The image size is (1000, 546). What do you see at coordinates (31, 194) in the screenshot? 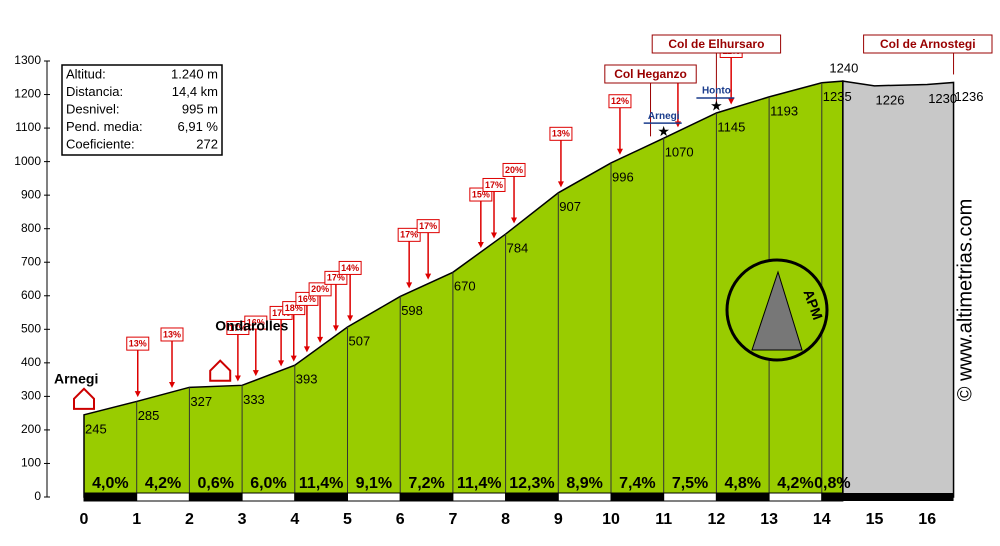
I see `y-tick-label: 900` at bounding box center [31, 194].